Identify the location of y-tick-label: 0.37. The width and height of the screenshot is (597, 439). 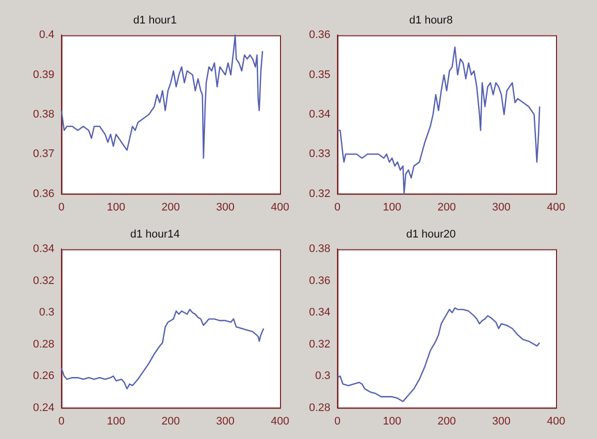
(43, 154).